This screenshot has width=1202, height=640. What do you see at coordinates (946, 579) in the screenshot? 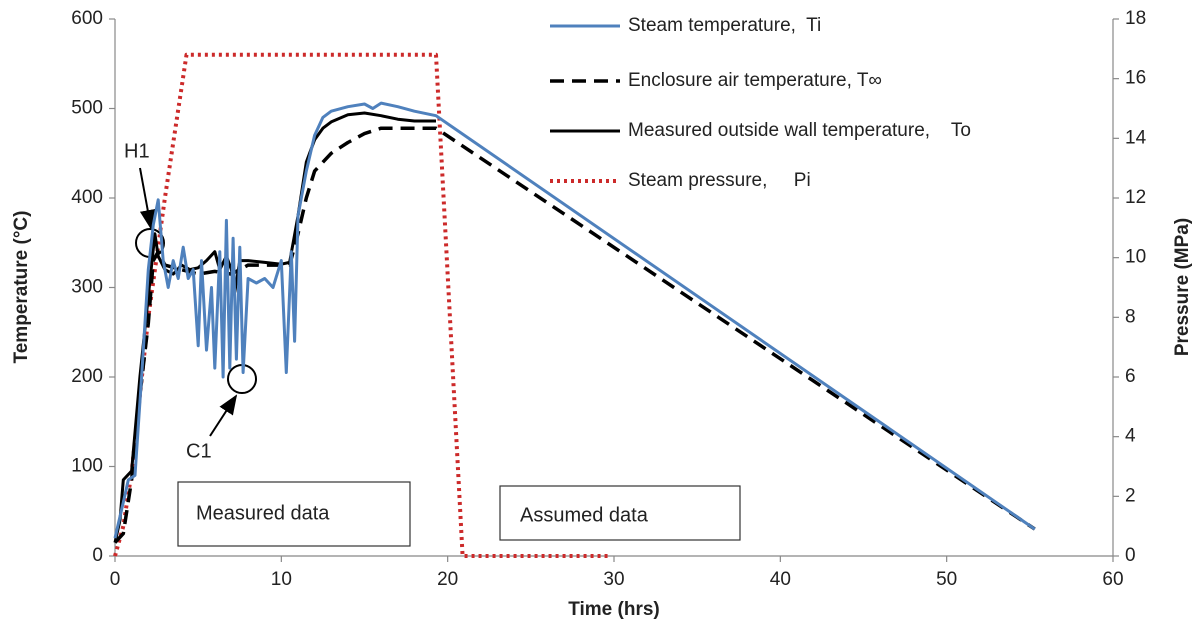
I see `x-tick-label: 50` at bounding box center [946, 579].